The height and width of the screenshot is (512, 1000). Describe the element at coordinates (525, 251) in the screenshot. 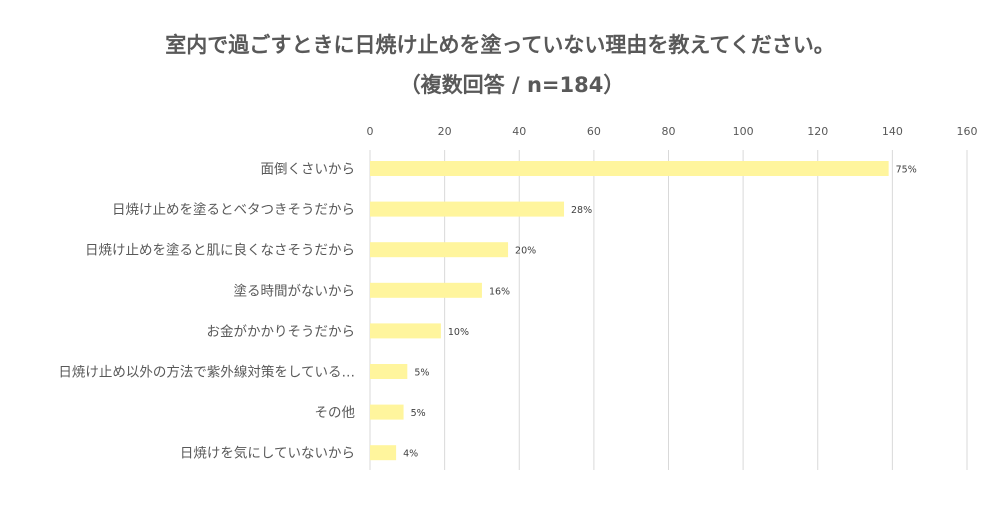

I see `data-label: 20%` at that location.